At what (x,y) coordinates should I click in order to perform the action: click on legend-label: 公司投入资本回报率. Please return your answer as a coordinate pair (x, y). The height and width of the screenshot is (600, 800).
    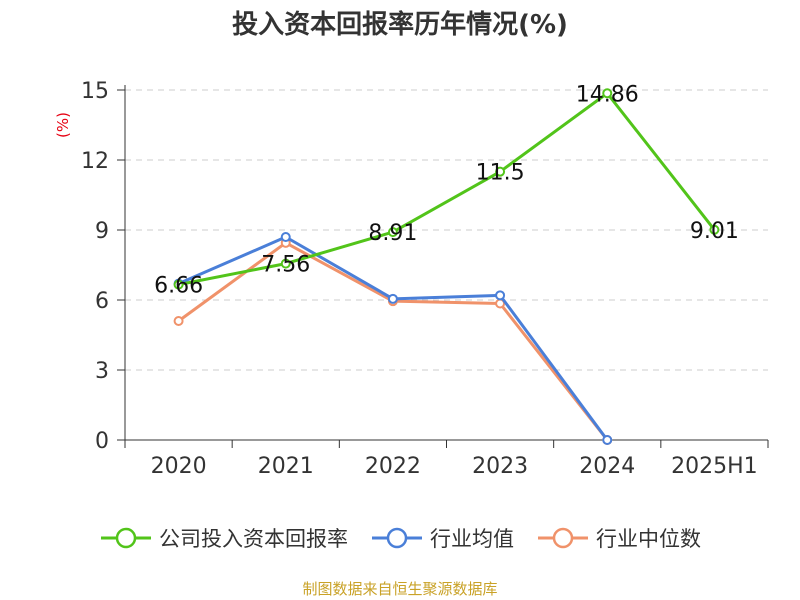
    Looking at the image, I should click on (253, 539).